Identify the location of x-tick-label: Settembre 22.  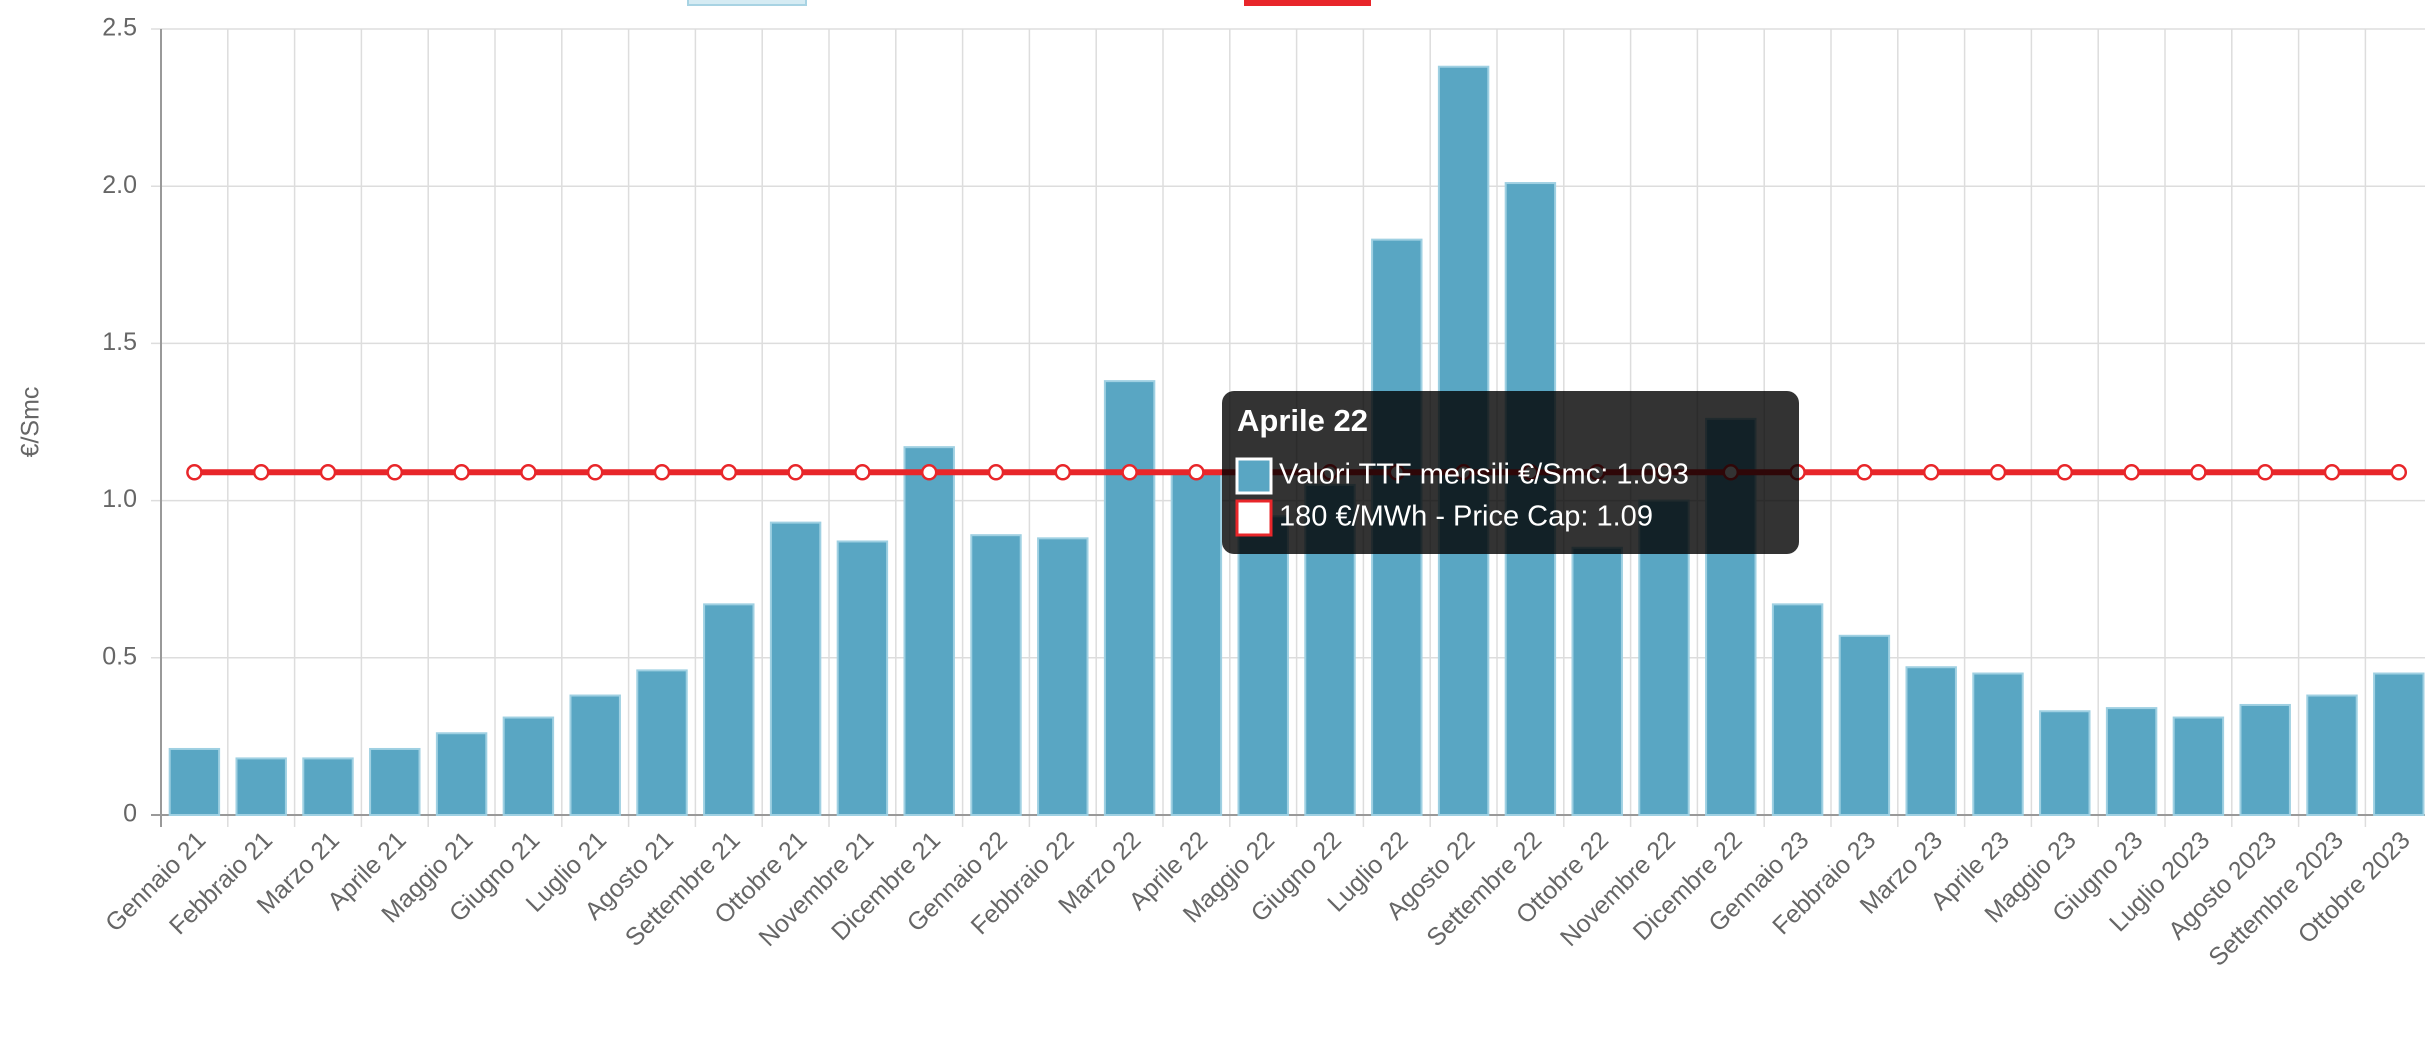
(1484, 889).